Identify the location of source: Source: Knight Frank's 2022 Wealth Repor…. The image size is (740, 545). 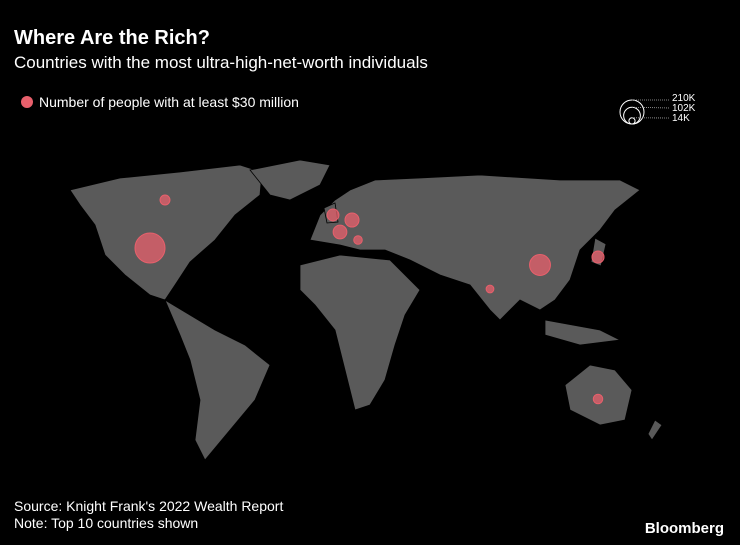
(148, 506).